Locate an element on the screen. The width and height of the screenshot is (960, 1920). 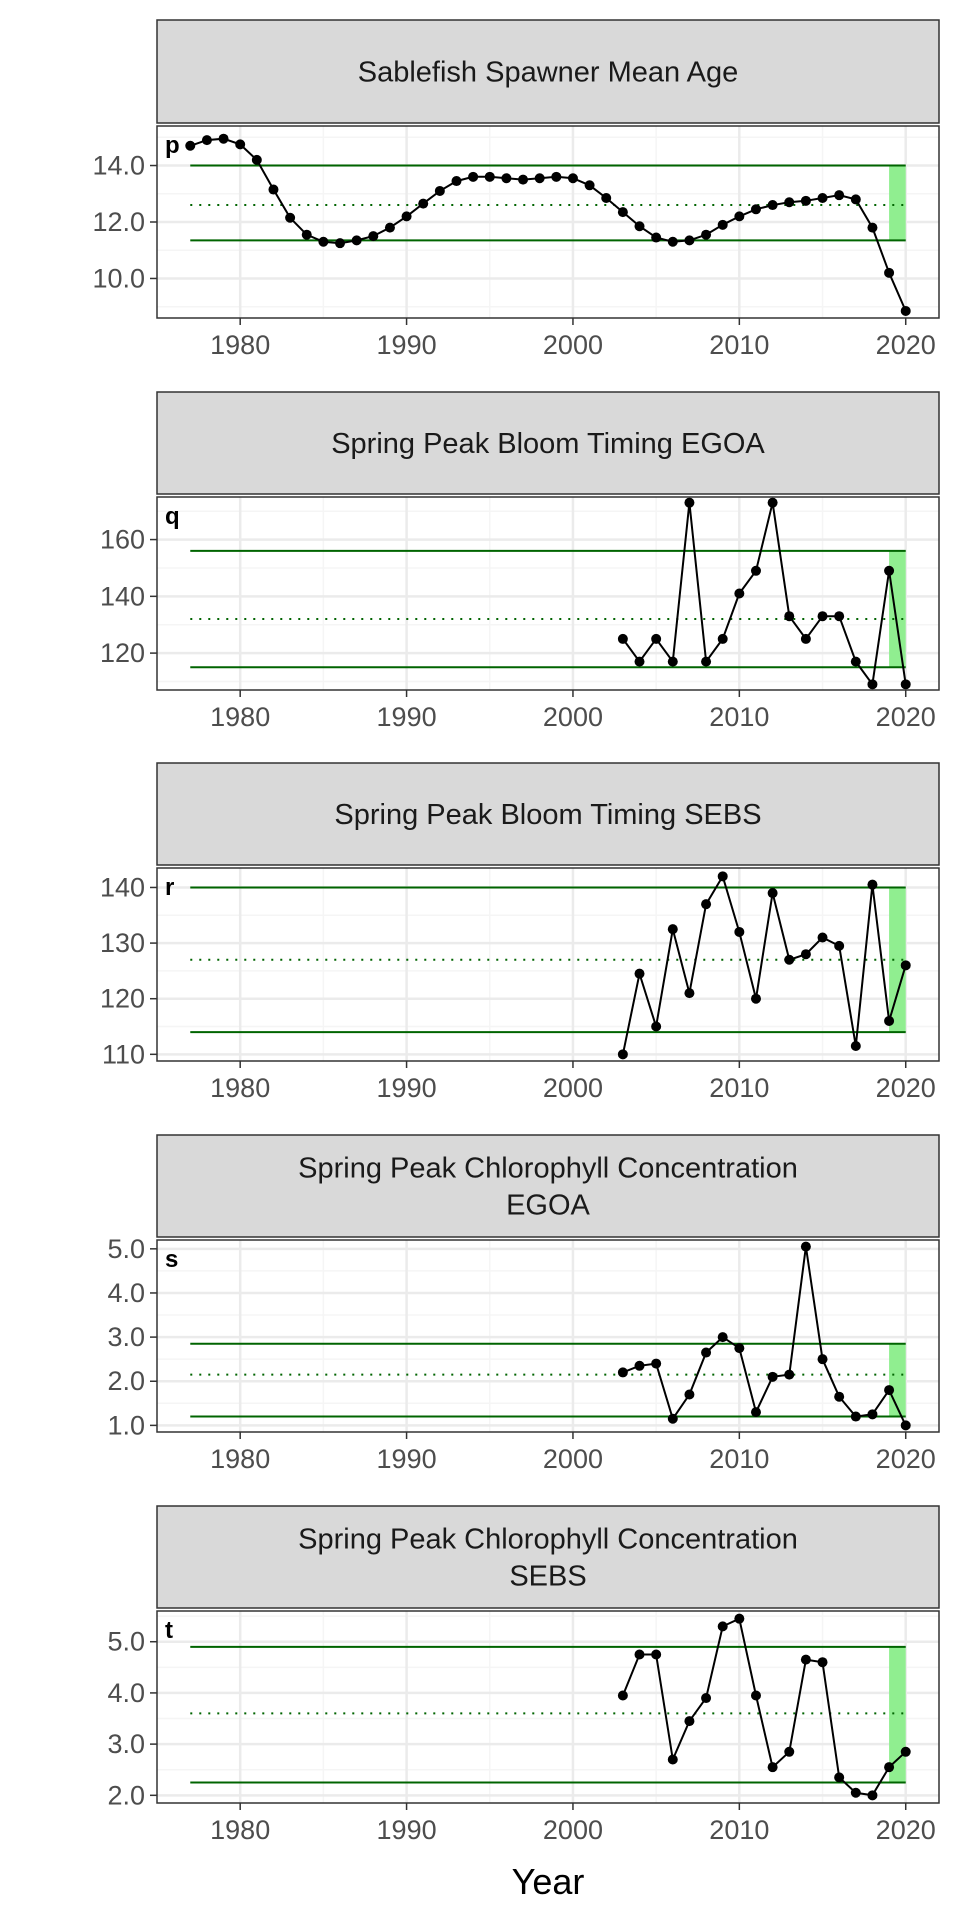
panel-title-line: Spring Peak Chlorophyll Concentration is located at coordinates (548, 1169).